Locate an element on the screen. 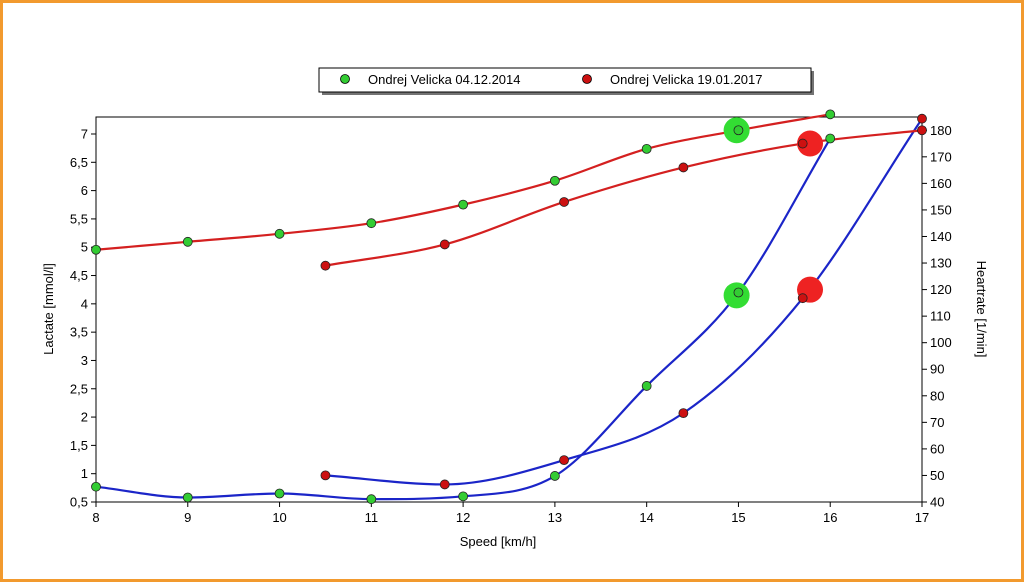 This screenshot has width=1024, height=582. y2-tick-label: 50 is located at coordinates (937, 475).